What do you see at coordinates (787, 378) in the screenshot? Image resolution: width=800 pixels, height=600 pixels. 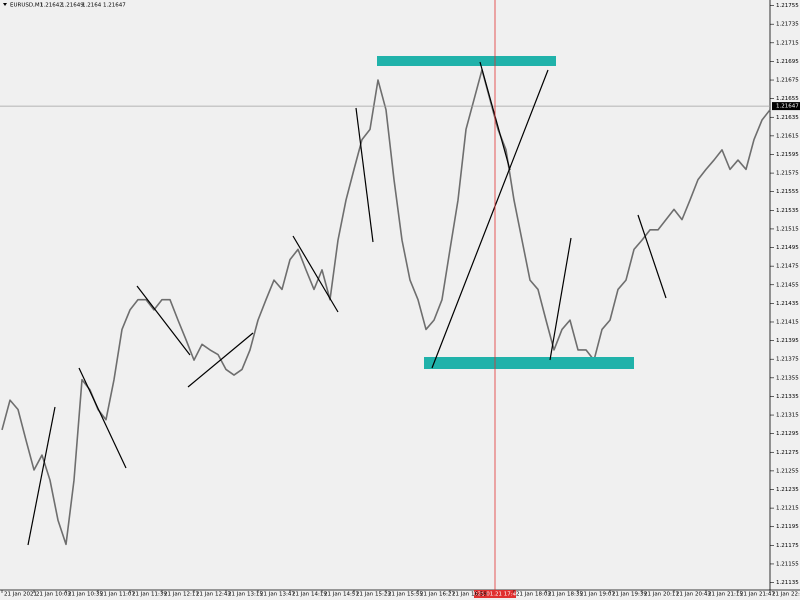 I see `y-tick-label: 1.21355` at bounding box center [787, 378].